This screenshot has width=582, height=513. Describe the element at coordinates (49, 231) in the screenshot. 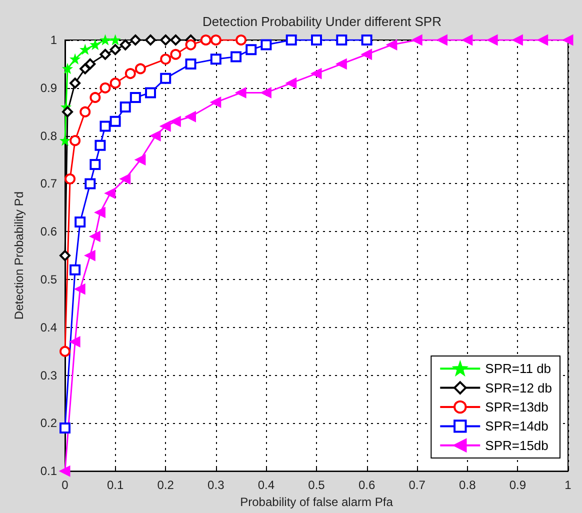

I see `y-tick-label: 0.6` at that location.